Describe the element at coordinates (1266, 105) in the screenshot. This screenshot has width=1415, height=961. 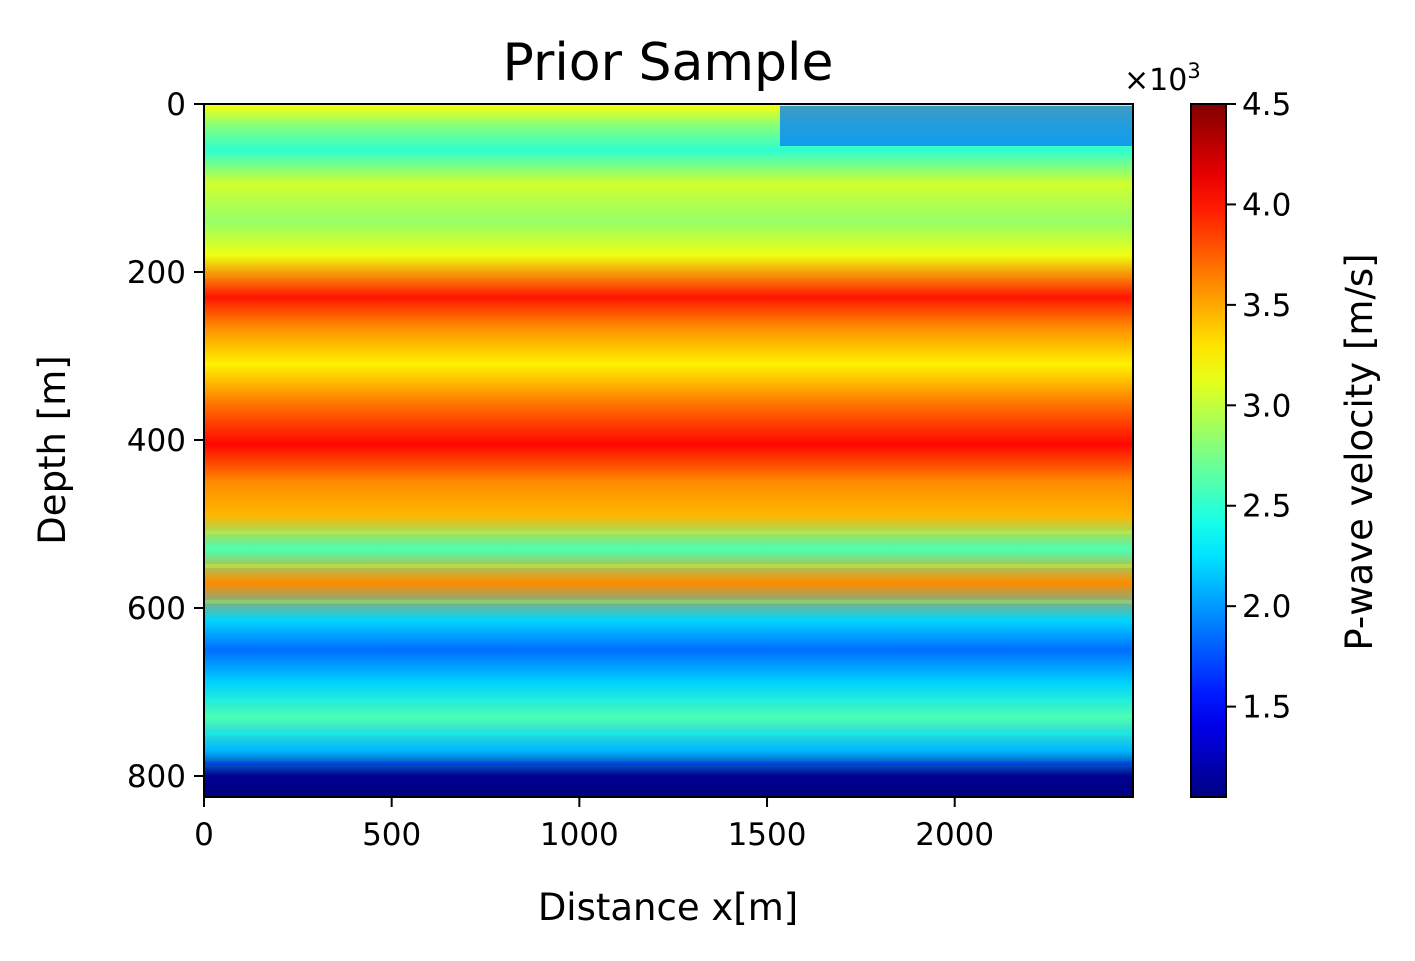
I see `colorbar-tick-label: 4.5` at that location.